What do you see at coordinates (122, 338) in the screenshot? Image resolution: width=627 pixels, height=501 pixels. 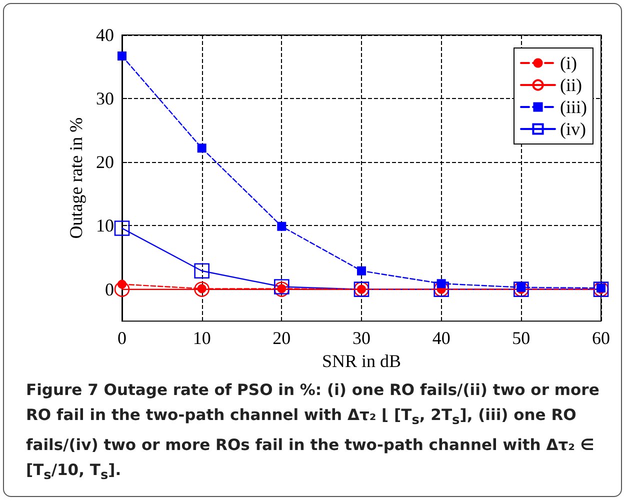 I see `x-tick-label: 0` at bounding box center [122, 338].